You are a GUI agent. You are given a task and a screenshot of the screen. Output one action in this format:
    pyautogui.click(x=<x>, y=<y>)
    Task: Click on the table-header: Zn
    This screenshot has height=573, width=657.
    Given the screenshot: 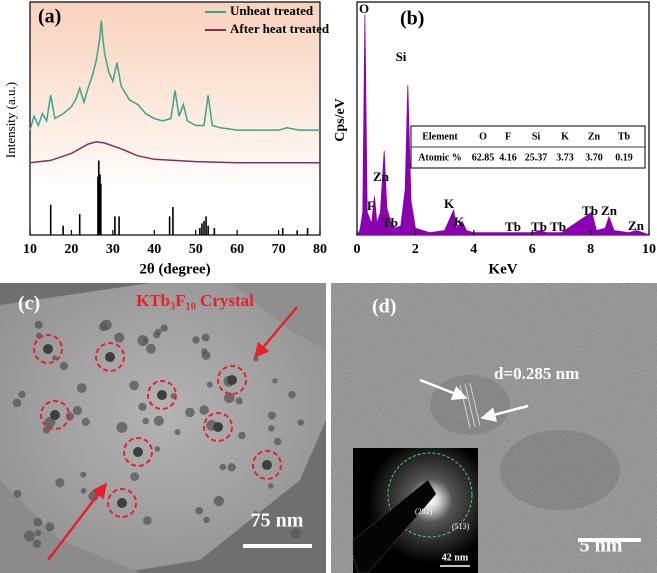 What is the action you would take?
    pyautogui.click(x=594, y=136)
    